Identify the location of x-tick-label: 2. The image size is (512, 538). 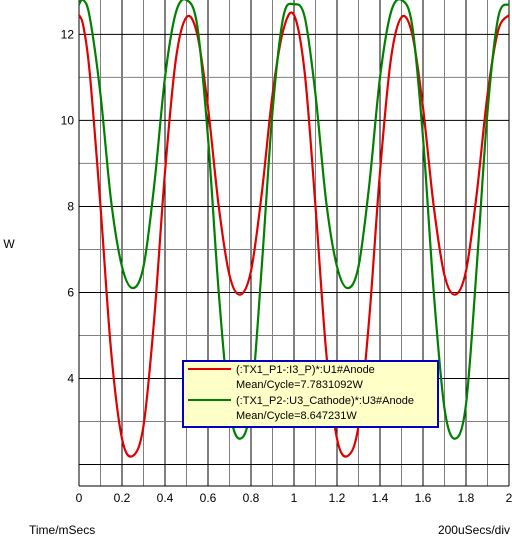
(509, 498).